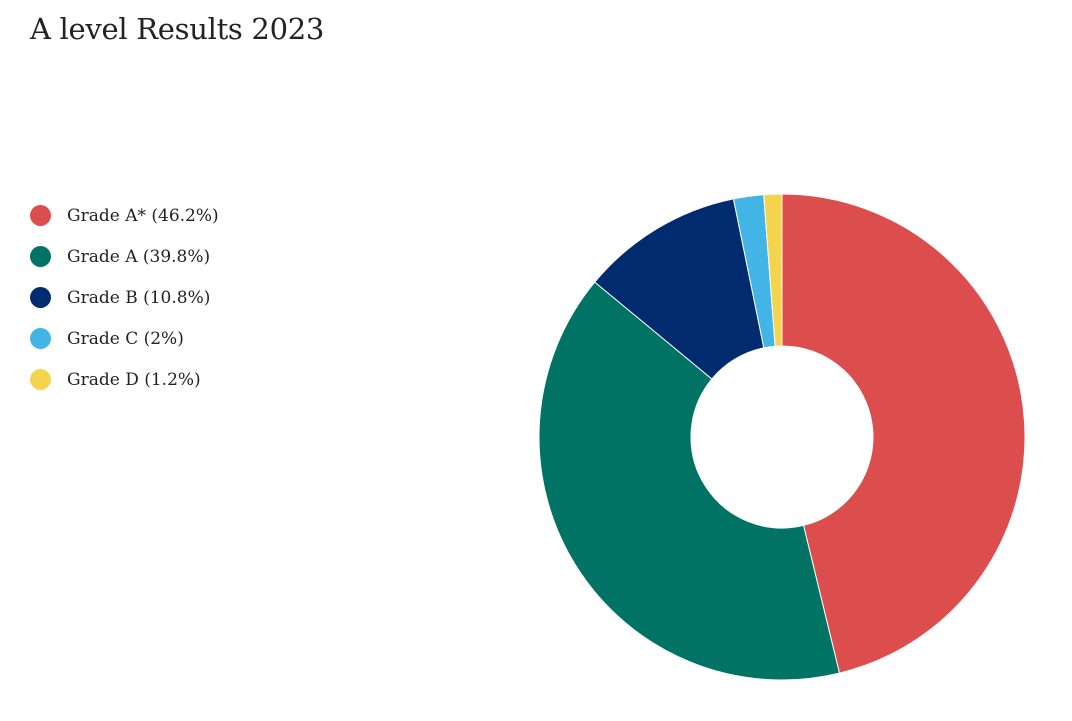 The height and width of the screenshot is (721, 1072). What do you see at coordinates (773, 270) in the screenshot?
I see `donut-slice-grade-d` at bounding box center [773, 270].